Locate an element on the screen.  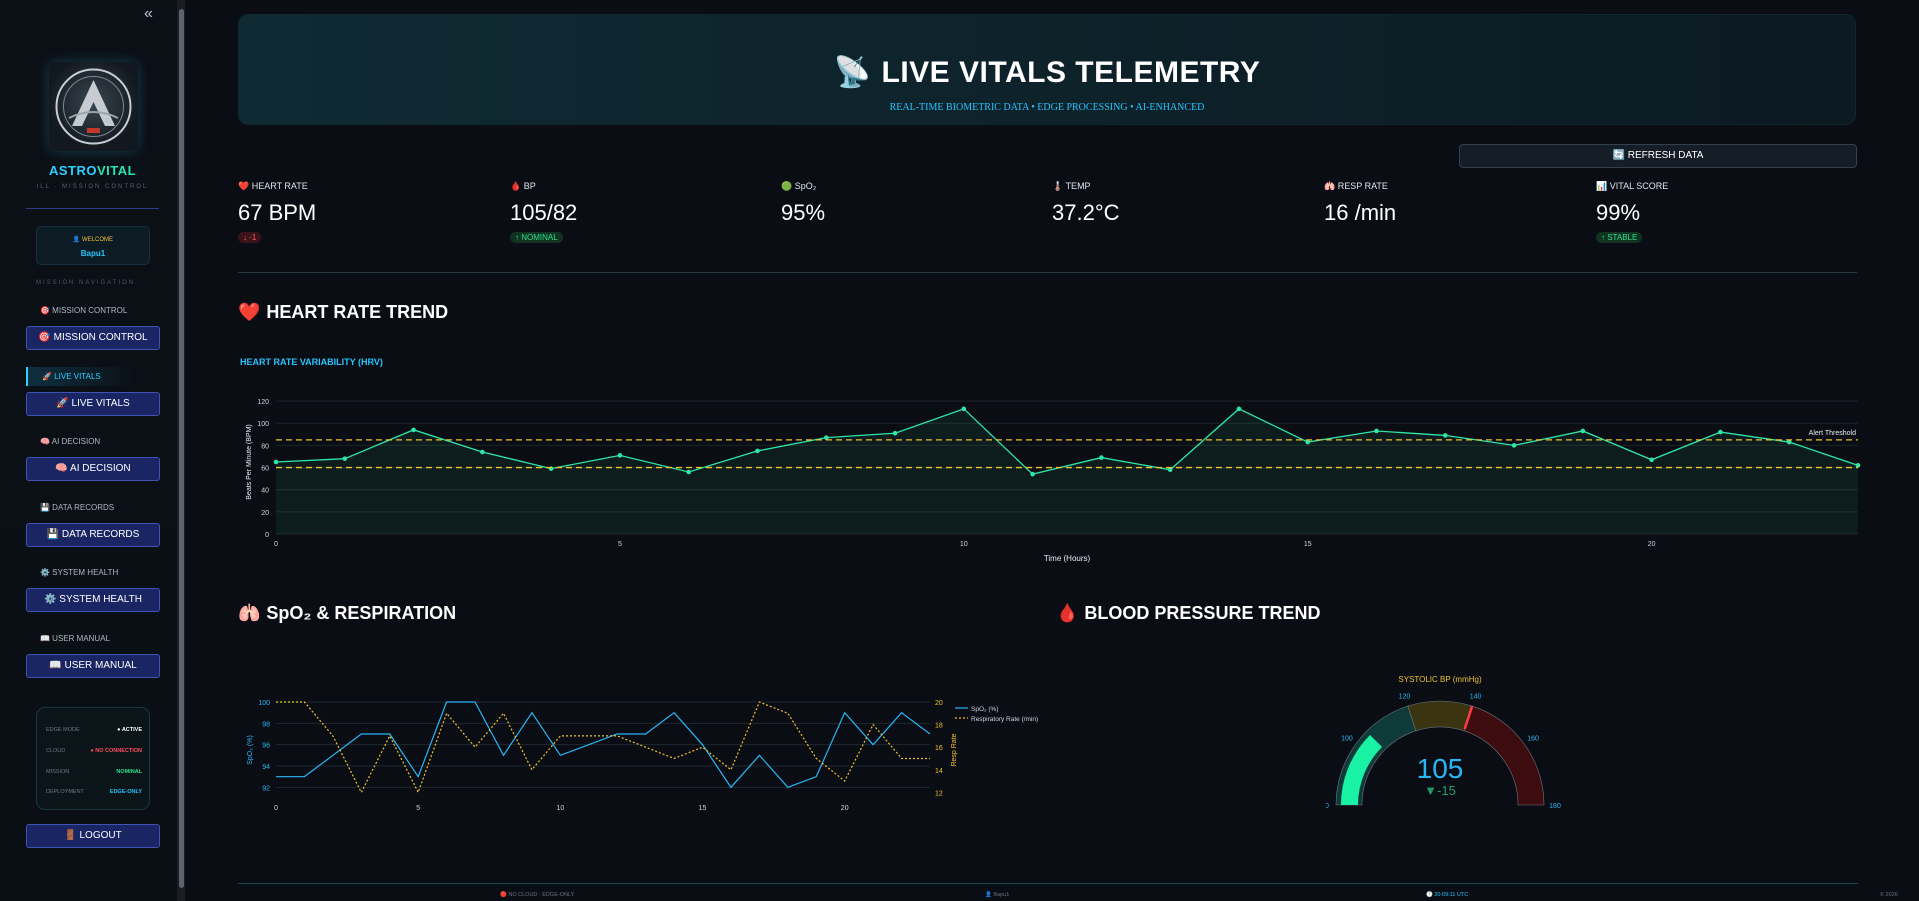
metric-value: 67 BPM is located at coordinates (277, 212).